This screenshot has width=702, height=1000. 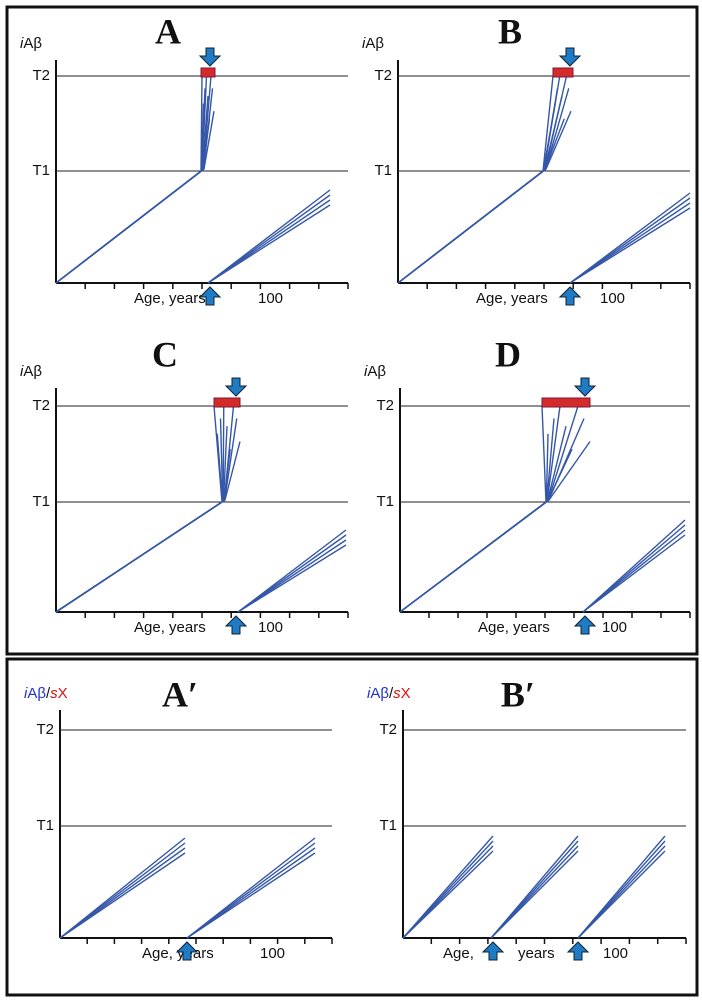 What do you see at coordinates (508, 354) in the screenshot?
I see `panel-label: D` at bounding box center [508, 354].